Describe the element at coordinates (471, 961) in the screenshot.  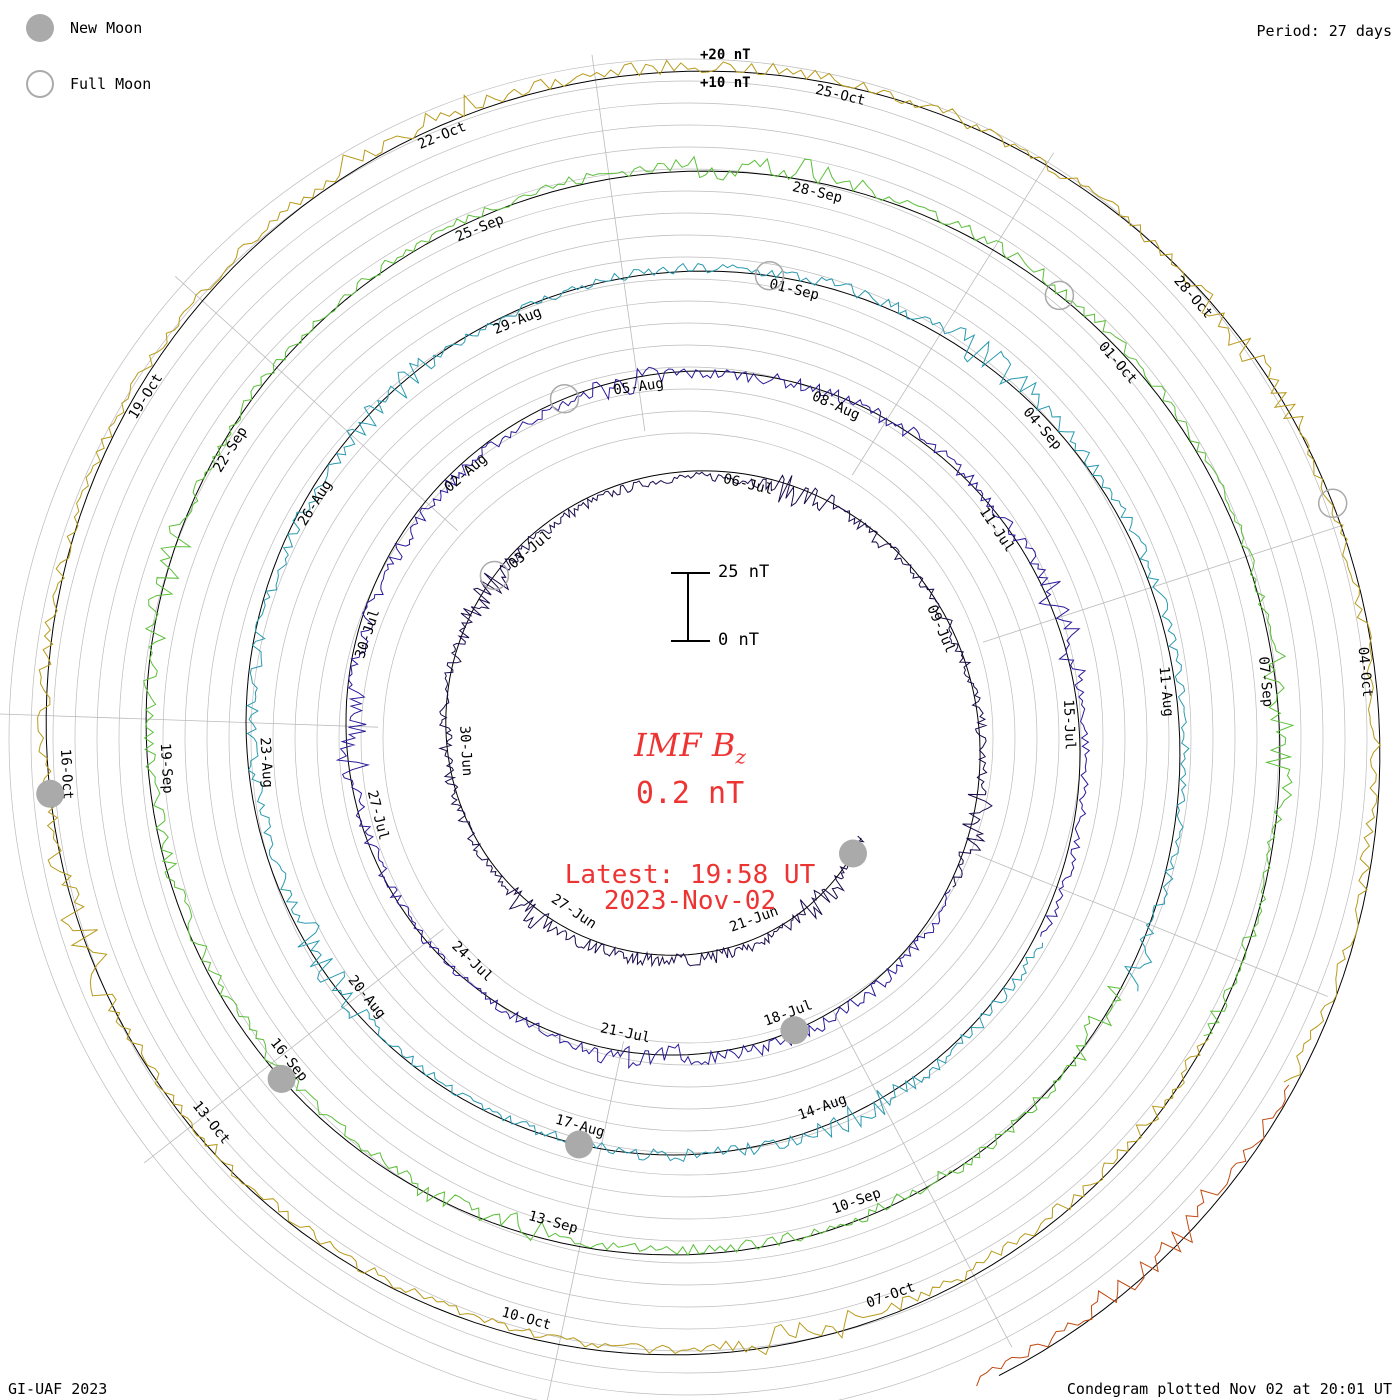
I see `date-label: 24-Jul` at that location.